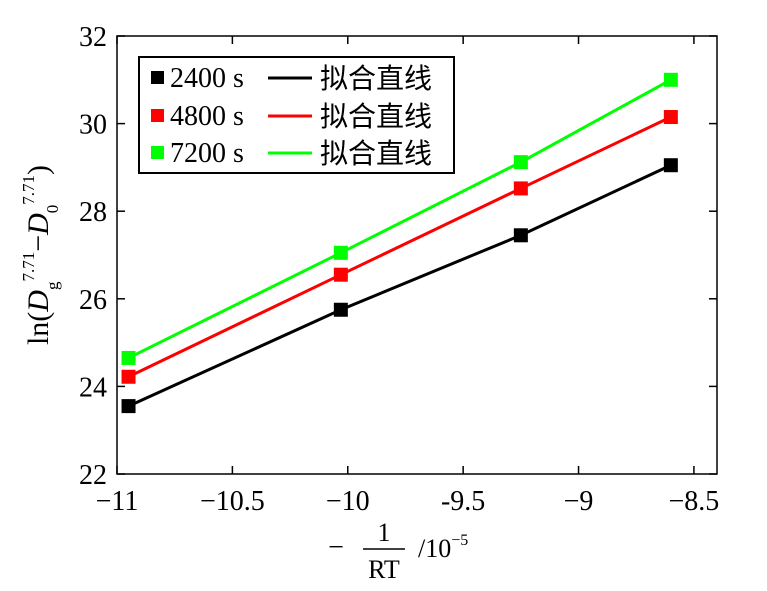  What do you see at coordinates (93, 125) in the screenshot?
I see `y-tick-label: 30` at bounding box center [93, 125].